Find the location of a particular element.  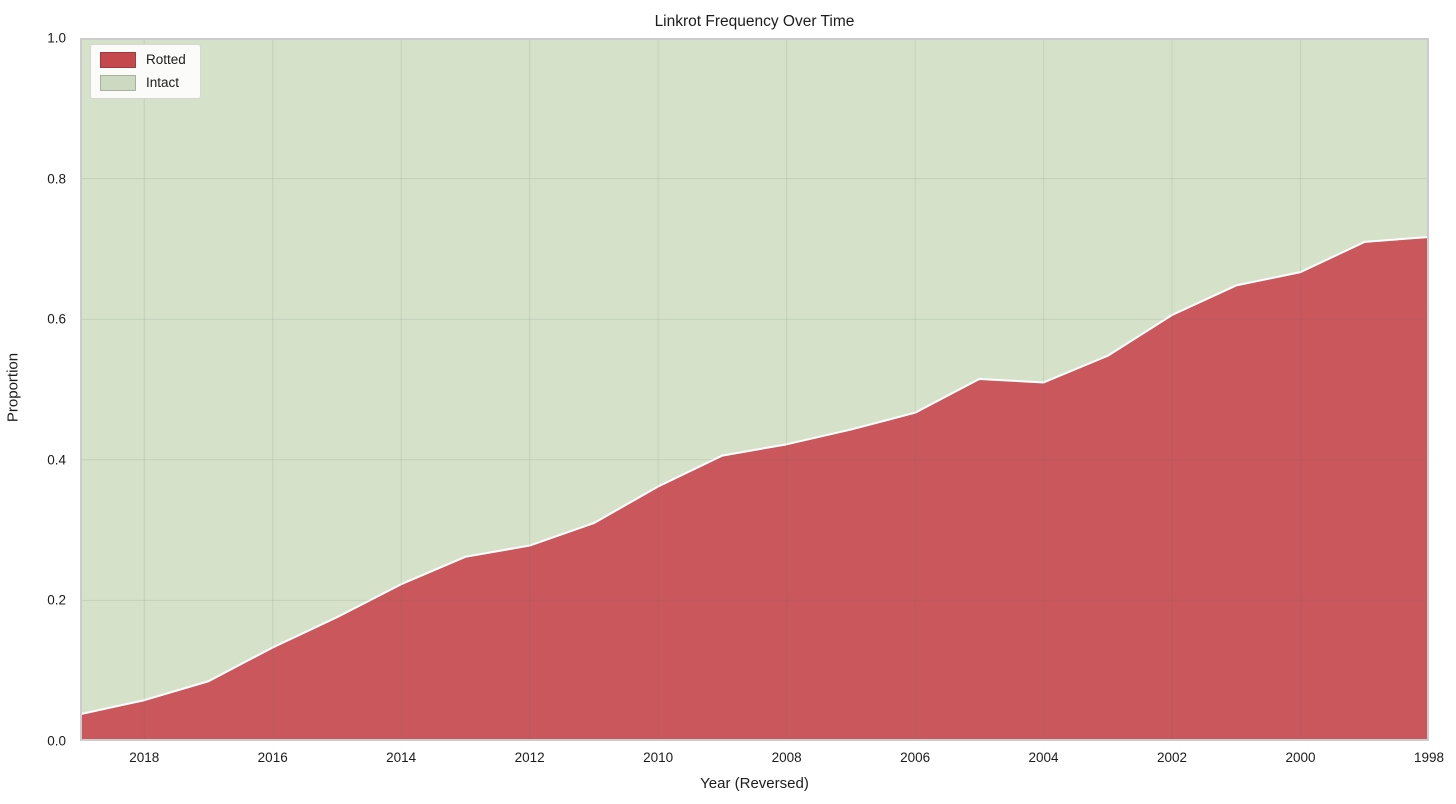

chart-title: Linkrot Frequency Over Time is located at coordinates (754, 21).